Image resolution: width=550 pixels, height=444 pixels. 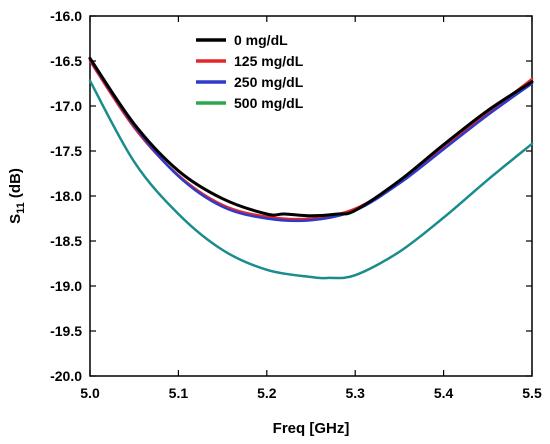 What do you see at coordinates (66, 286) in the screenshot?
I see `y-tick-label: -19.0` at bounding box center [66, 286].